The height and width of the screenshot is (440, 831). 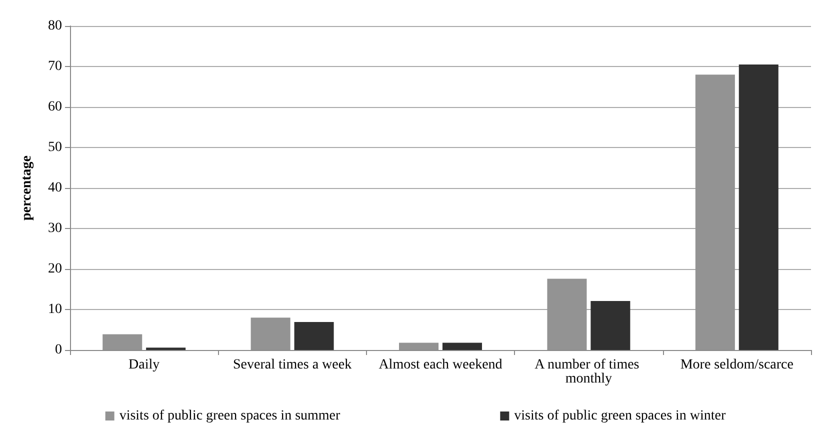 What do you see at coordinates (55, 309) in the screenshot?
I see `y-tick-label: 10` at bounding box center [55, 309].